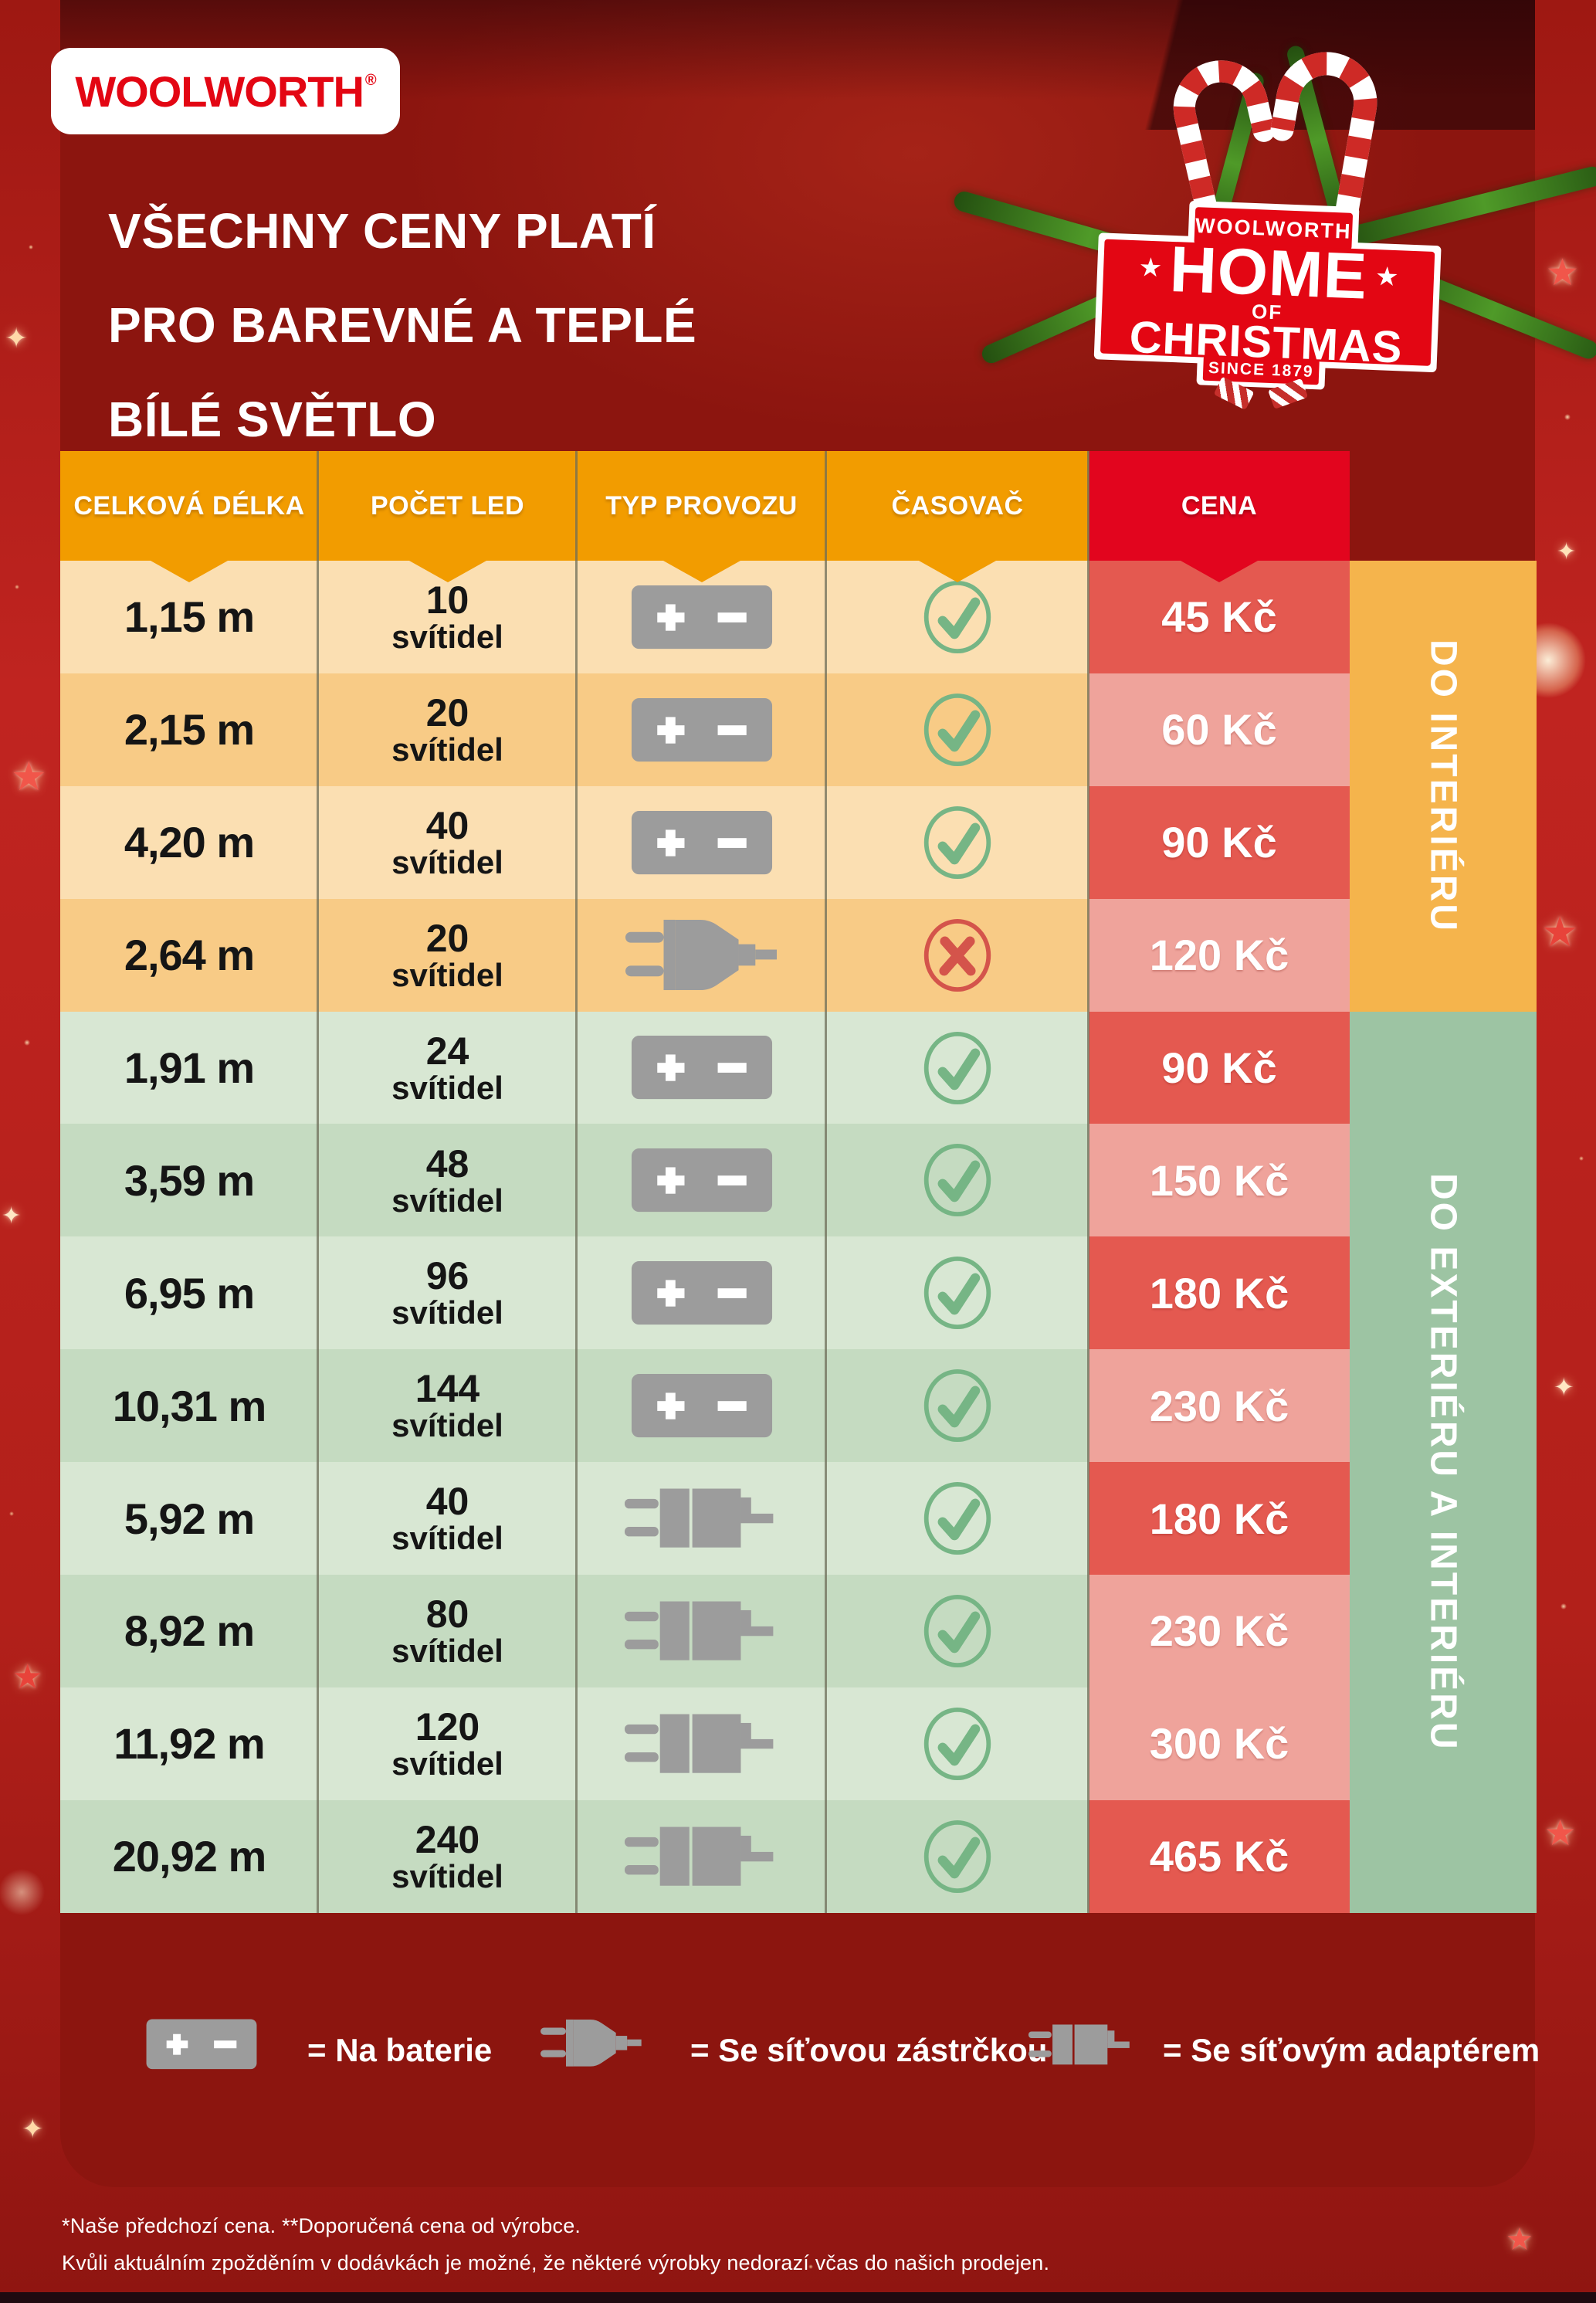 The width and height of the screenshot is (1596, 2303). I want to click on table-row: 6,95 m 96 svítidel 180 Kč, so click(705, 1293).